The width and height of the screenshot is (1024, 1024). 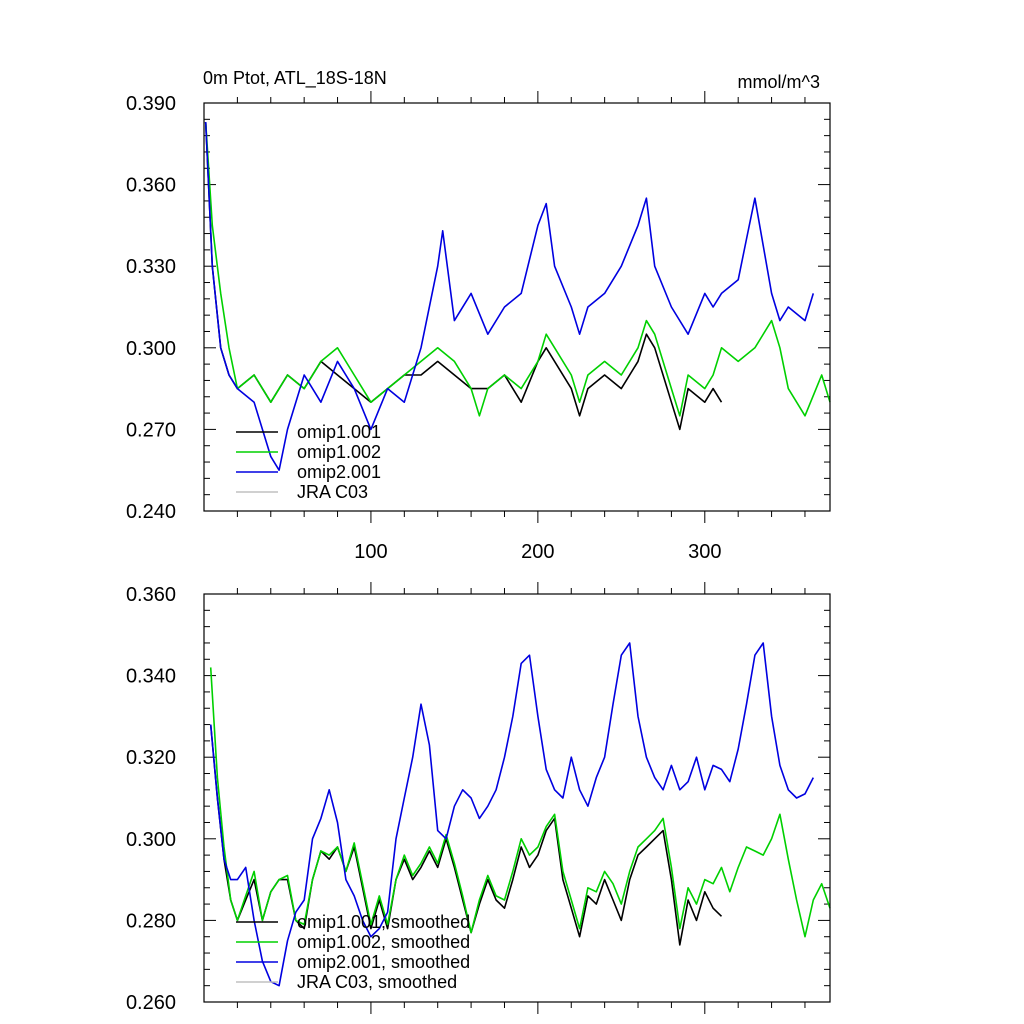 What do you see at coordinates (383, 942) in the screenshot?
I see `legend-label: omip1.002, smoothed` at bounding box center [383, 942].